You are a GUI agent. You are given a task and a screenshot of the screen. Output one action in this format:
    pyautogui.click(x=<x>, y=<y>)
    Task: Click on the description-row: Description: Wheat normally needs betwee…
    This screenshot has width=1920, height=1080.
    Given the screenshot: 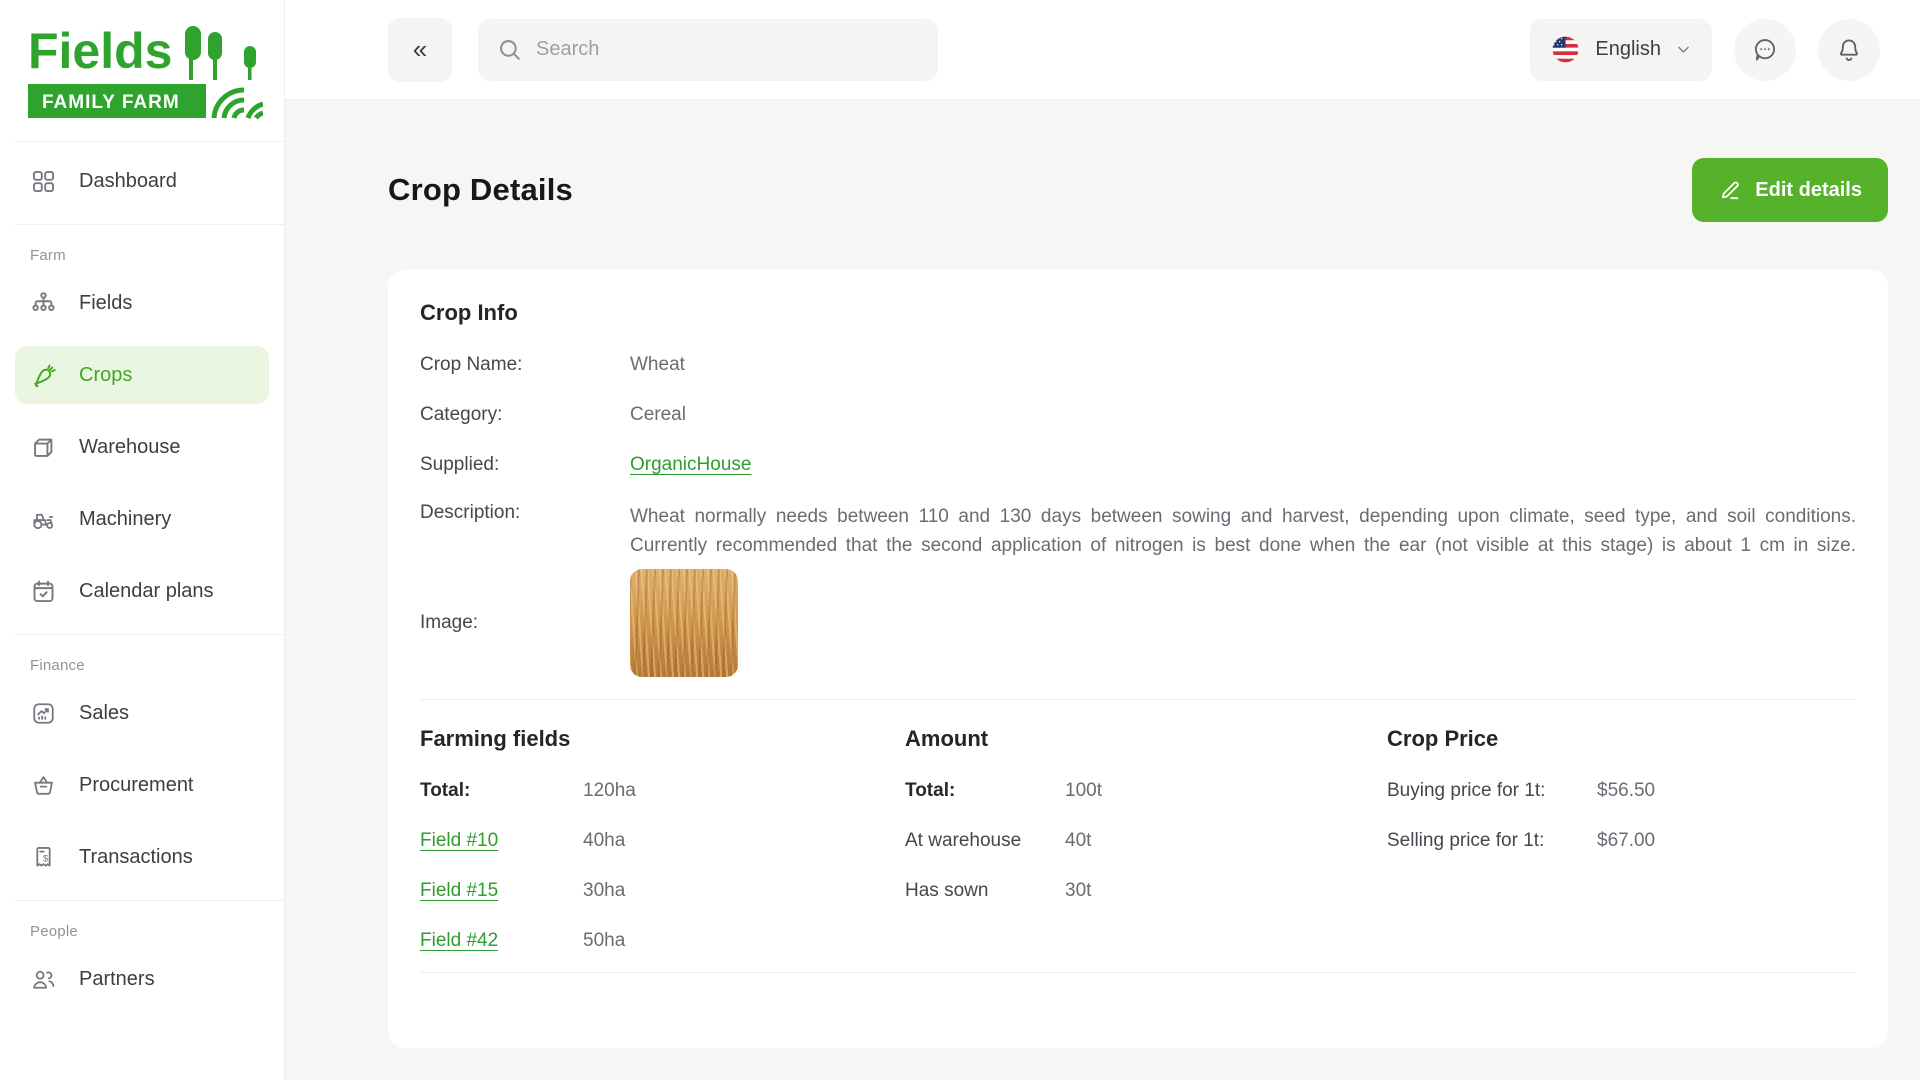 What is the action you would take?
    pyautogui.click(x=1138, y=525)
    